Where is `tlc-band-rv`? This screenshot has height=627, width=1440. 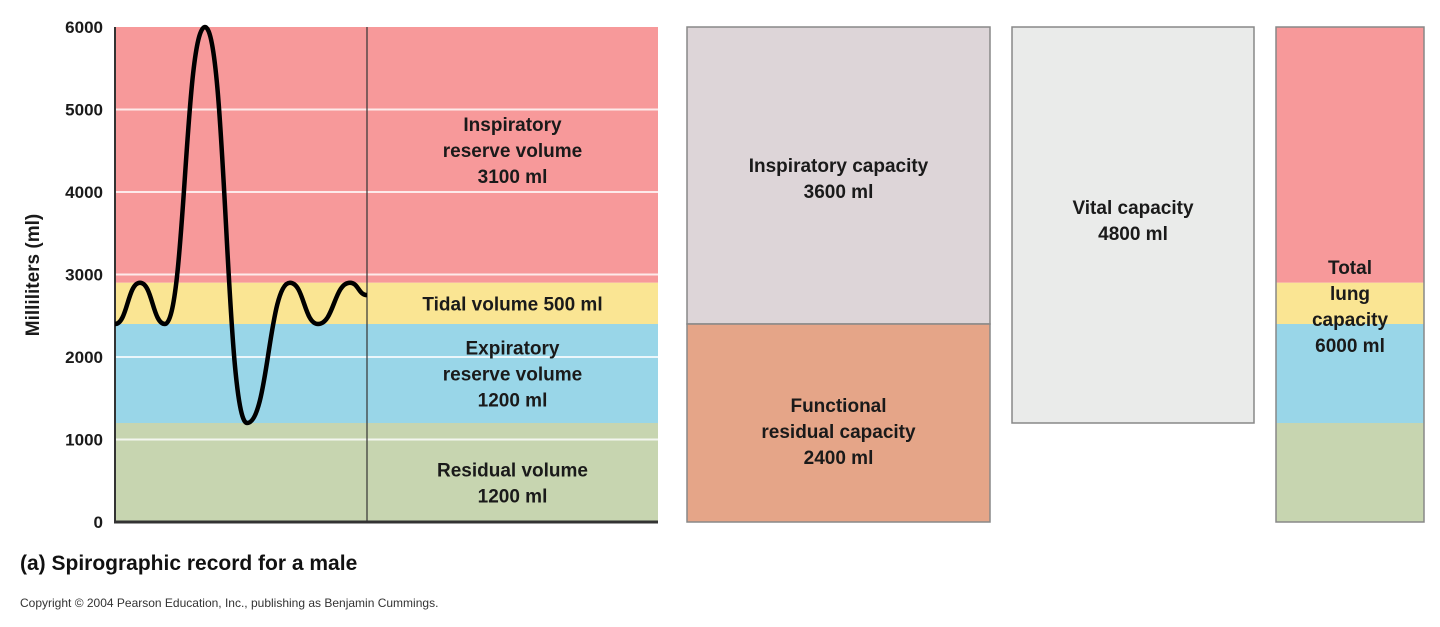 tlc-band-rv is located at coordinates (1350, 472).